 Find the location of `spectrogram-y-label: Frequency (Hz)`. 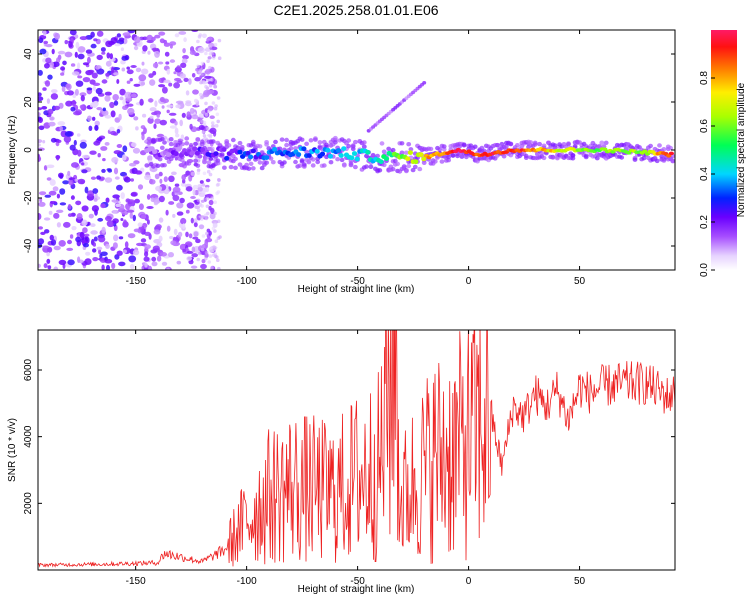

spectrogram-y-label: Frequency (Hz) is located at coordinates (12, 150).